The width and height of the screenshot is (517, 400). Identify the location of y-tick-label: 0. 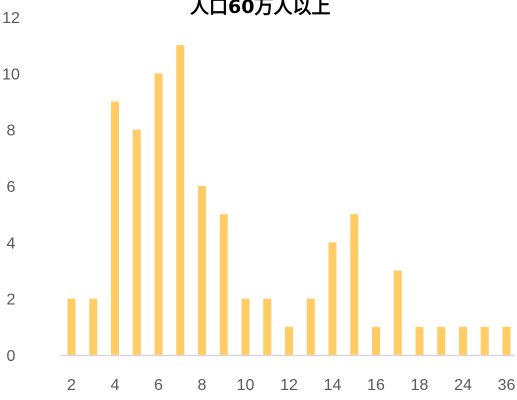
(11, 356).